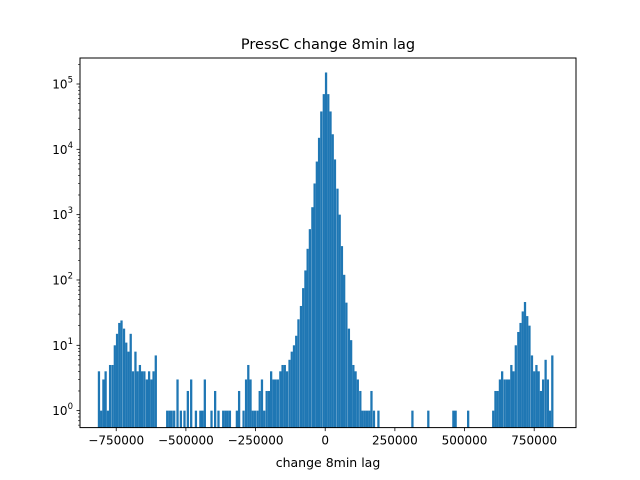  What do you see at coordinates (62, 345) in the screenshot?
I see `y-tick-label: 10¹` at bounding box center [62, 345].